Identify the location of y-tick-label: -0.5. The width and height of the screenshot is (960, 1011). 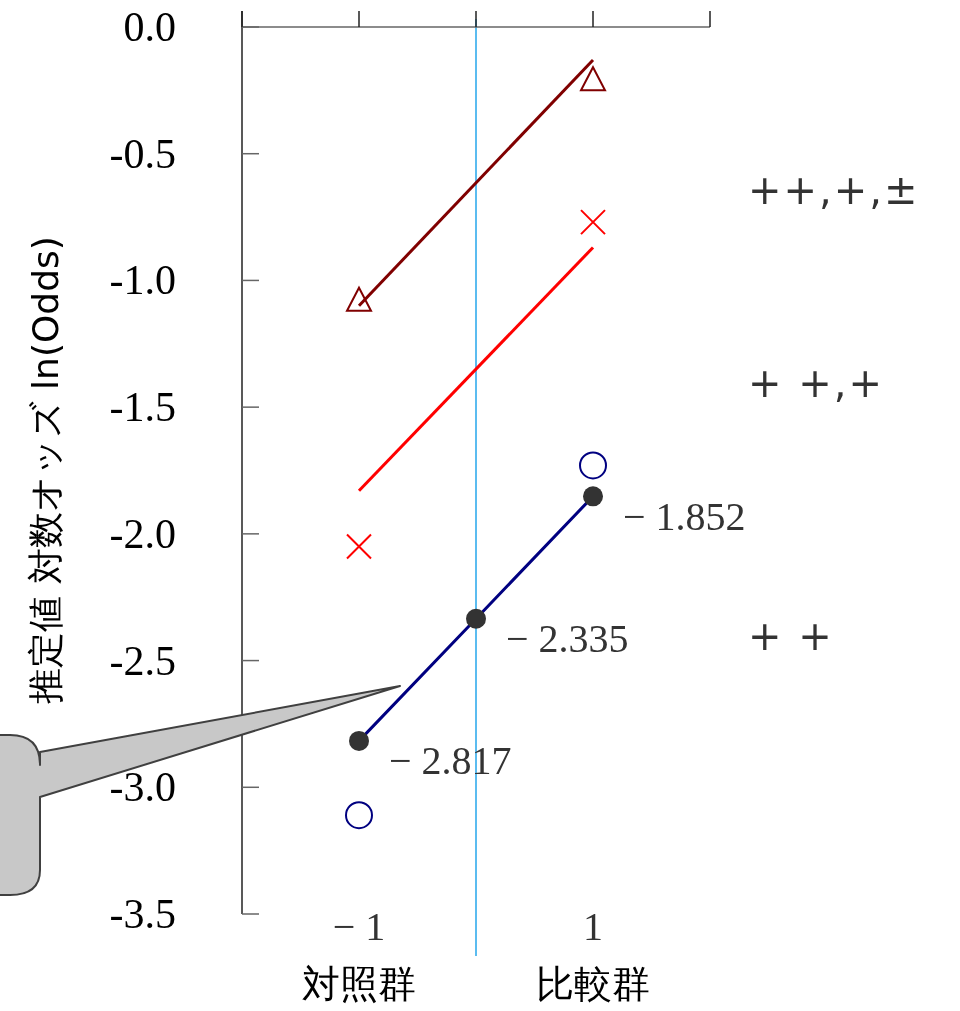
(142, 153).